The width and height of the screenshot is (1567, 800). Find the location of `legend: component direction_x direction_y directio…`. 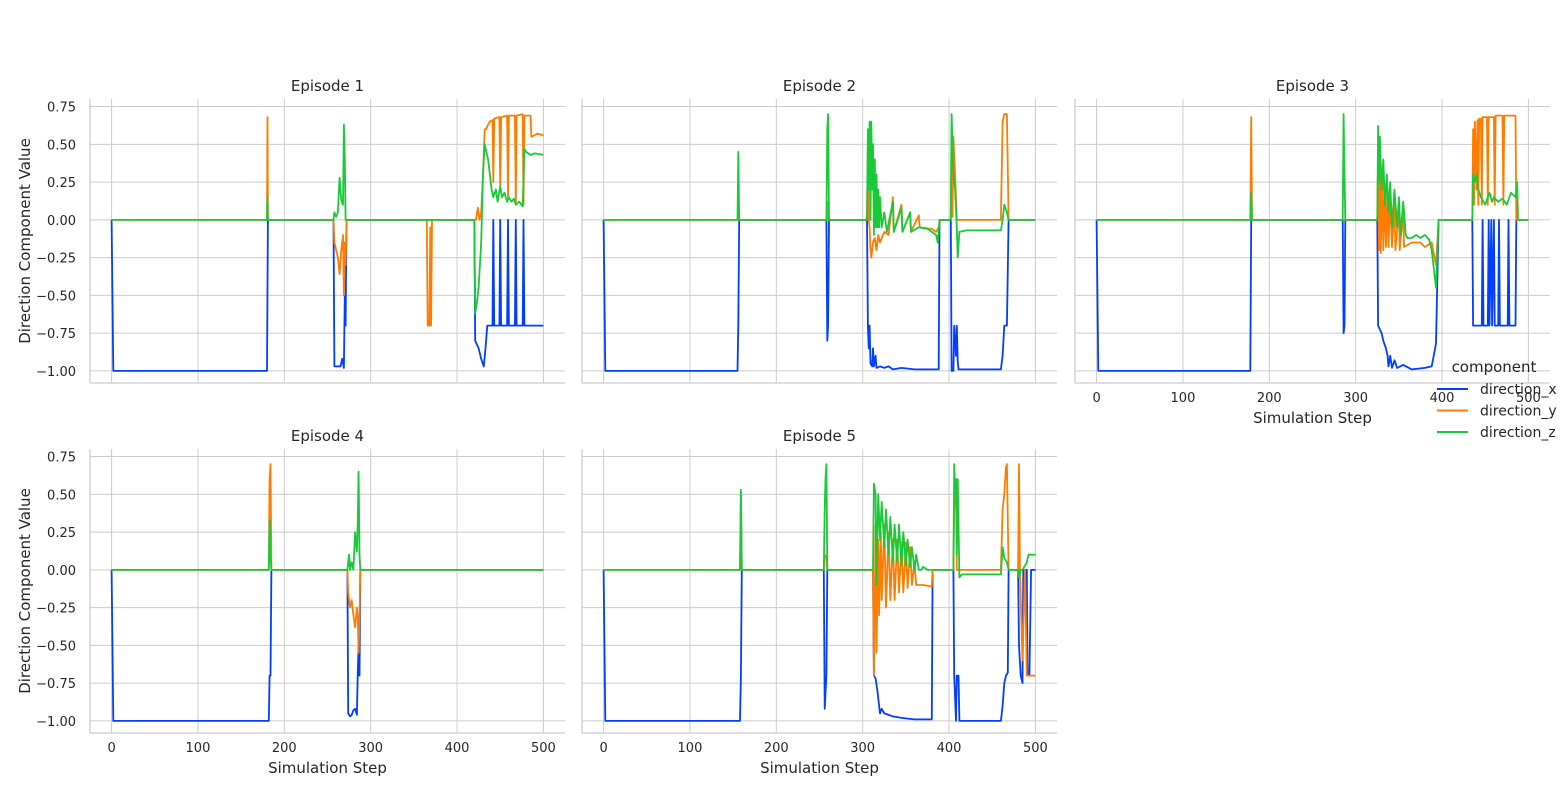

legend: component direction_x direction_y directio… is located at coordinates (1497, 399).